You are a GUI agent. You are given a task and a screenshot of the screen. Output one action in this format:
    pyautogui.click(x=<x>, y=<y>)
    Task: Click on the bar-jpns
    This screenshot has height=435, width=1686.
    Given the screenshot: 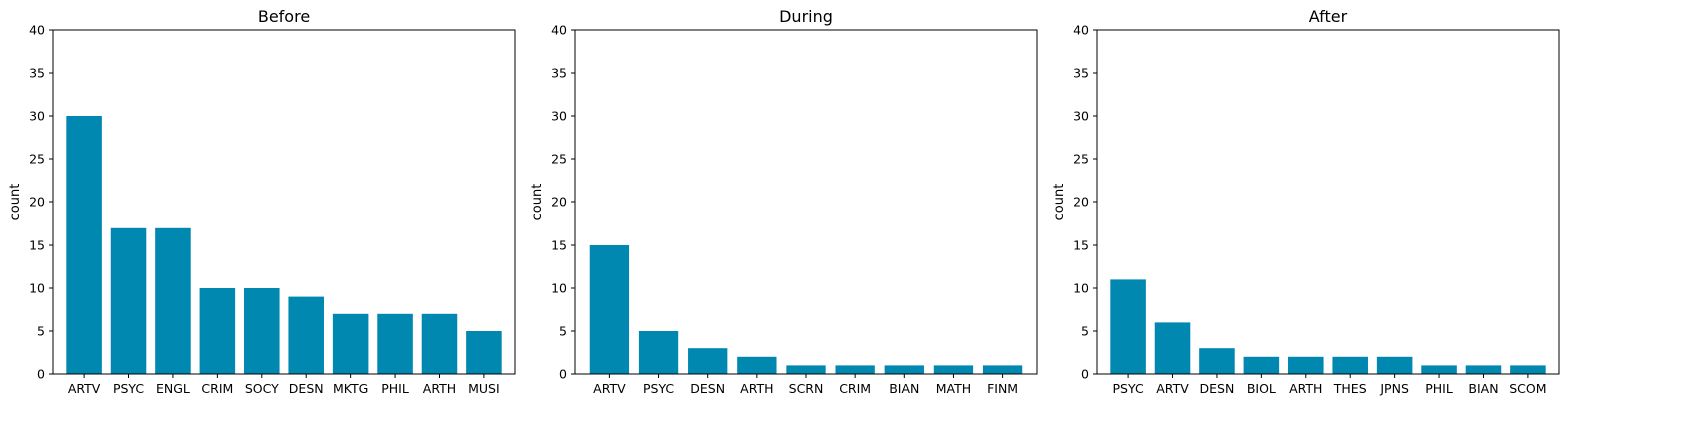 What is the action you would take?
    pyautogui.click(x=1394, y=365)
    